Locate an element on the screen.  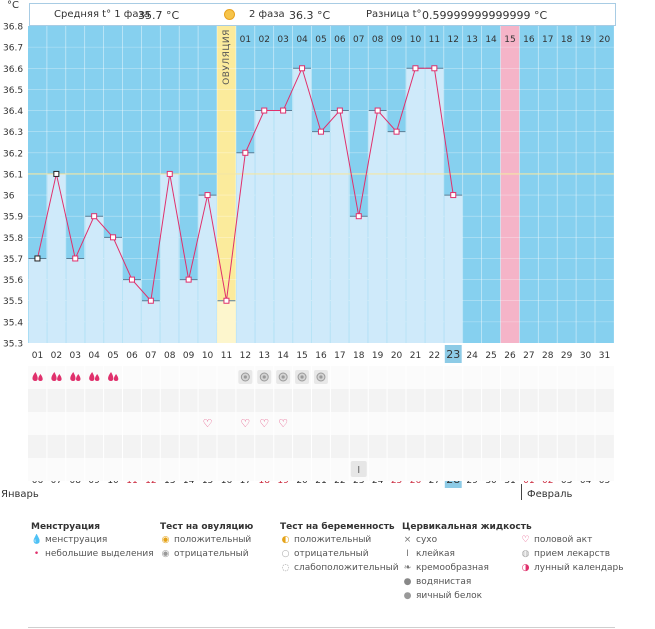
x-tick-label: 21 is located at coordinates (415, 356).